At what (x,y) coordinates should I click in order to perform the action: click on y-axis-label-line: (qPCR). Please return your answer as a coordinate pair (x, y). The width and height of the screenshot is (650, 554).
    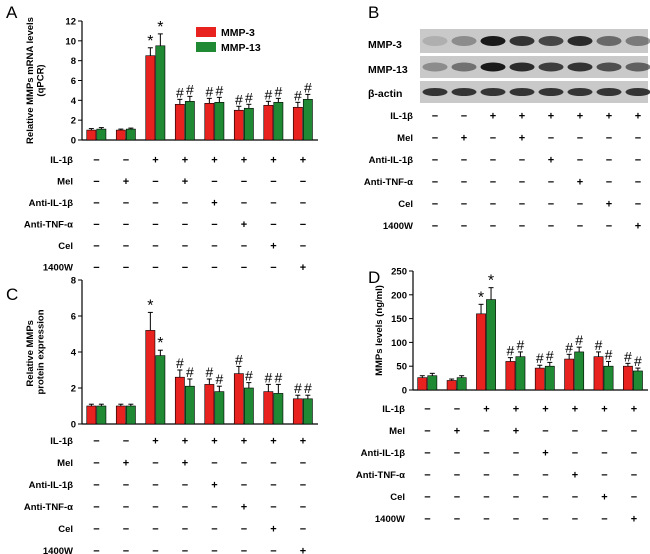
    Looking at the image, I should click on (41, 80).